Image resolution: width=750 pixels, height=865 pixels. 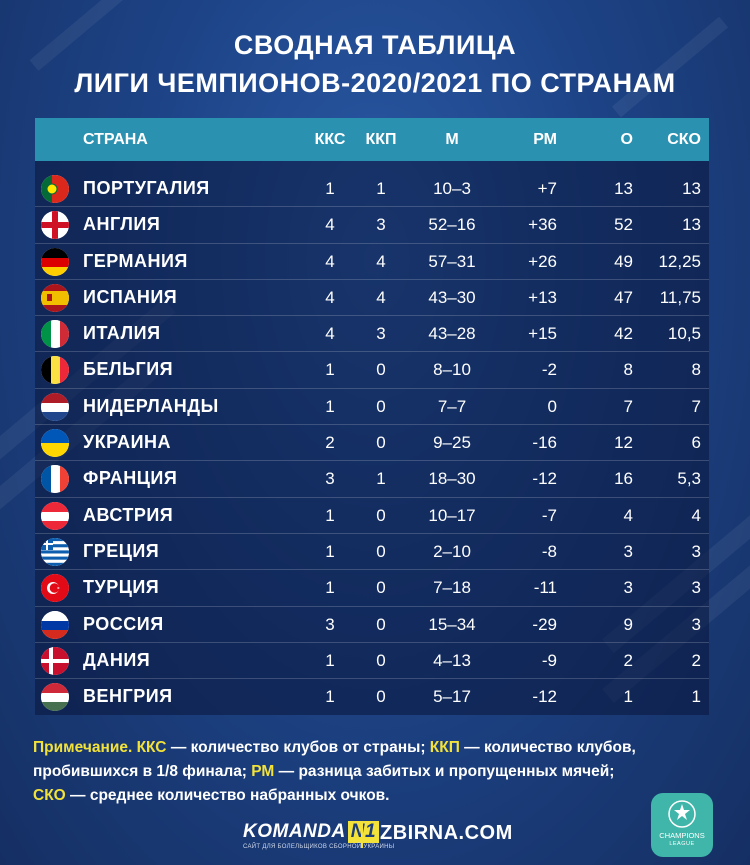 I want to click on table-row: НИДЕРЛАНДЫ 1 0 7–7 0 7 7, so click(x=372, y=405).